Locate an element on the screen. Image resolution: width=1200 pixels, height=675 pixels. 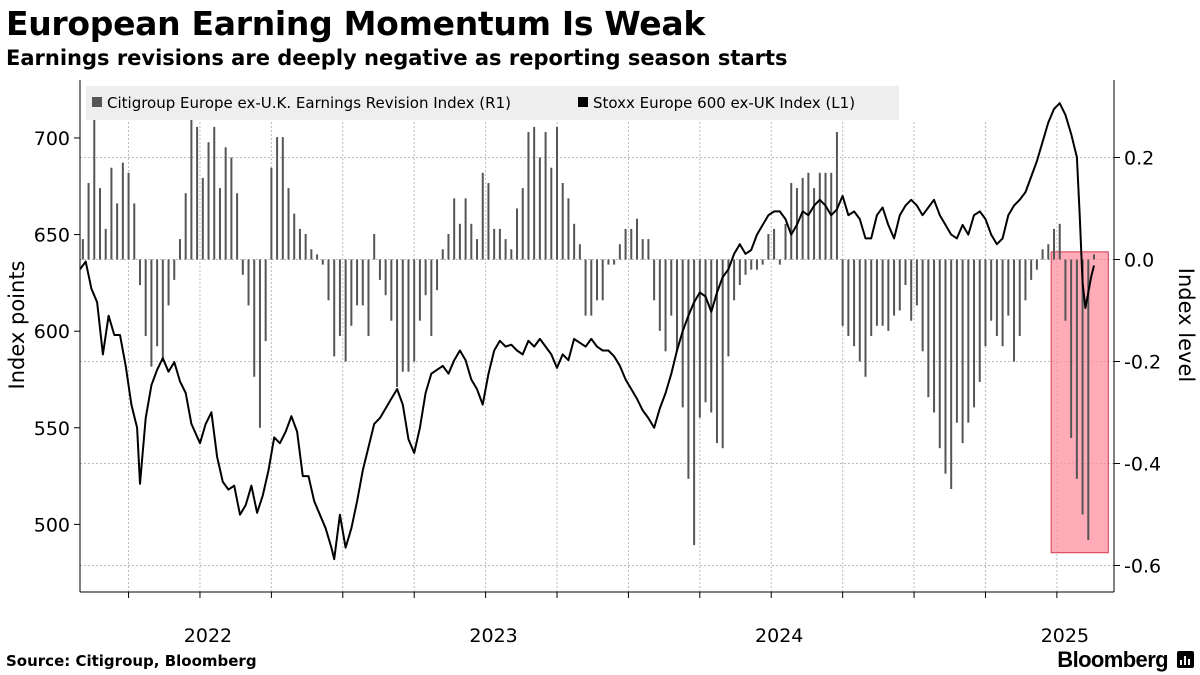
highlight-box is located at coordinates (1079, 402).